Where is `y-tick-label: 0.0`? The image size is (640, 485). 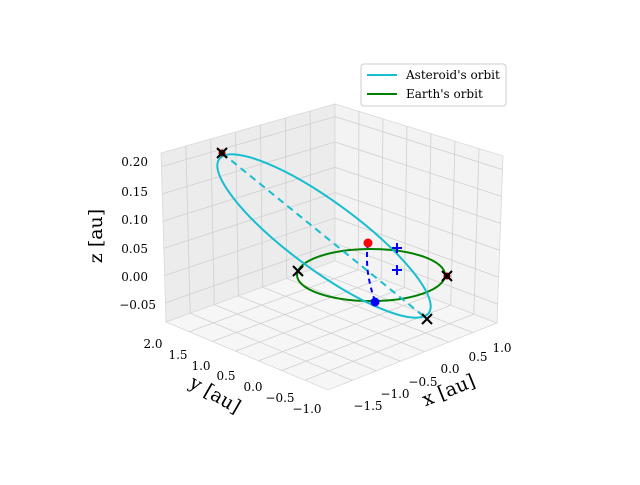 y-tick-label: 0.0 is located at coordinates (252, 387).